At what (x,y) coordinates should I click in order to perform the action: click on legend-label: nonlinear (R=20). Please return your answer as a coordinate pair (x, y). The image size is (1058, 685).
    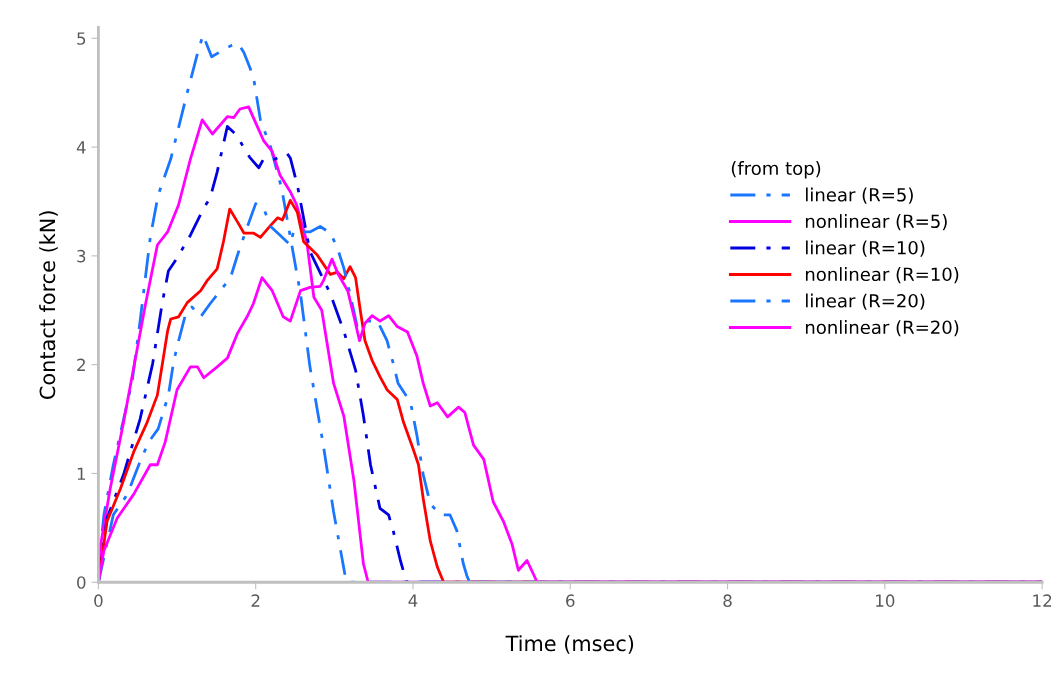
    Looking at the image, I should click on (882, 328).